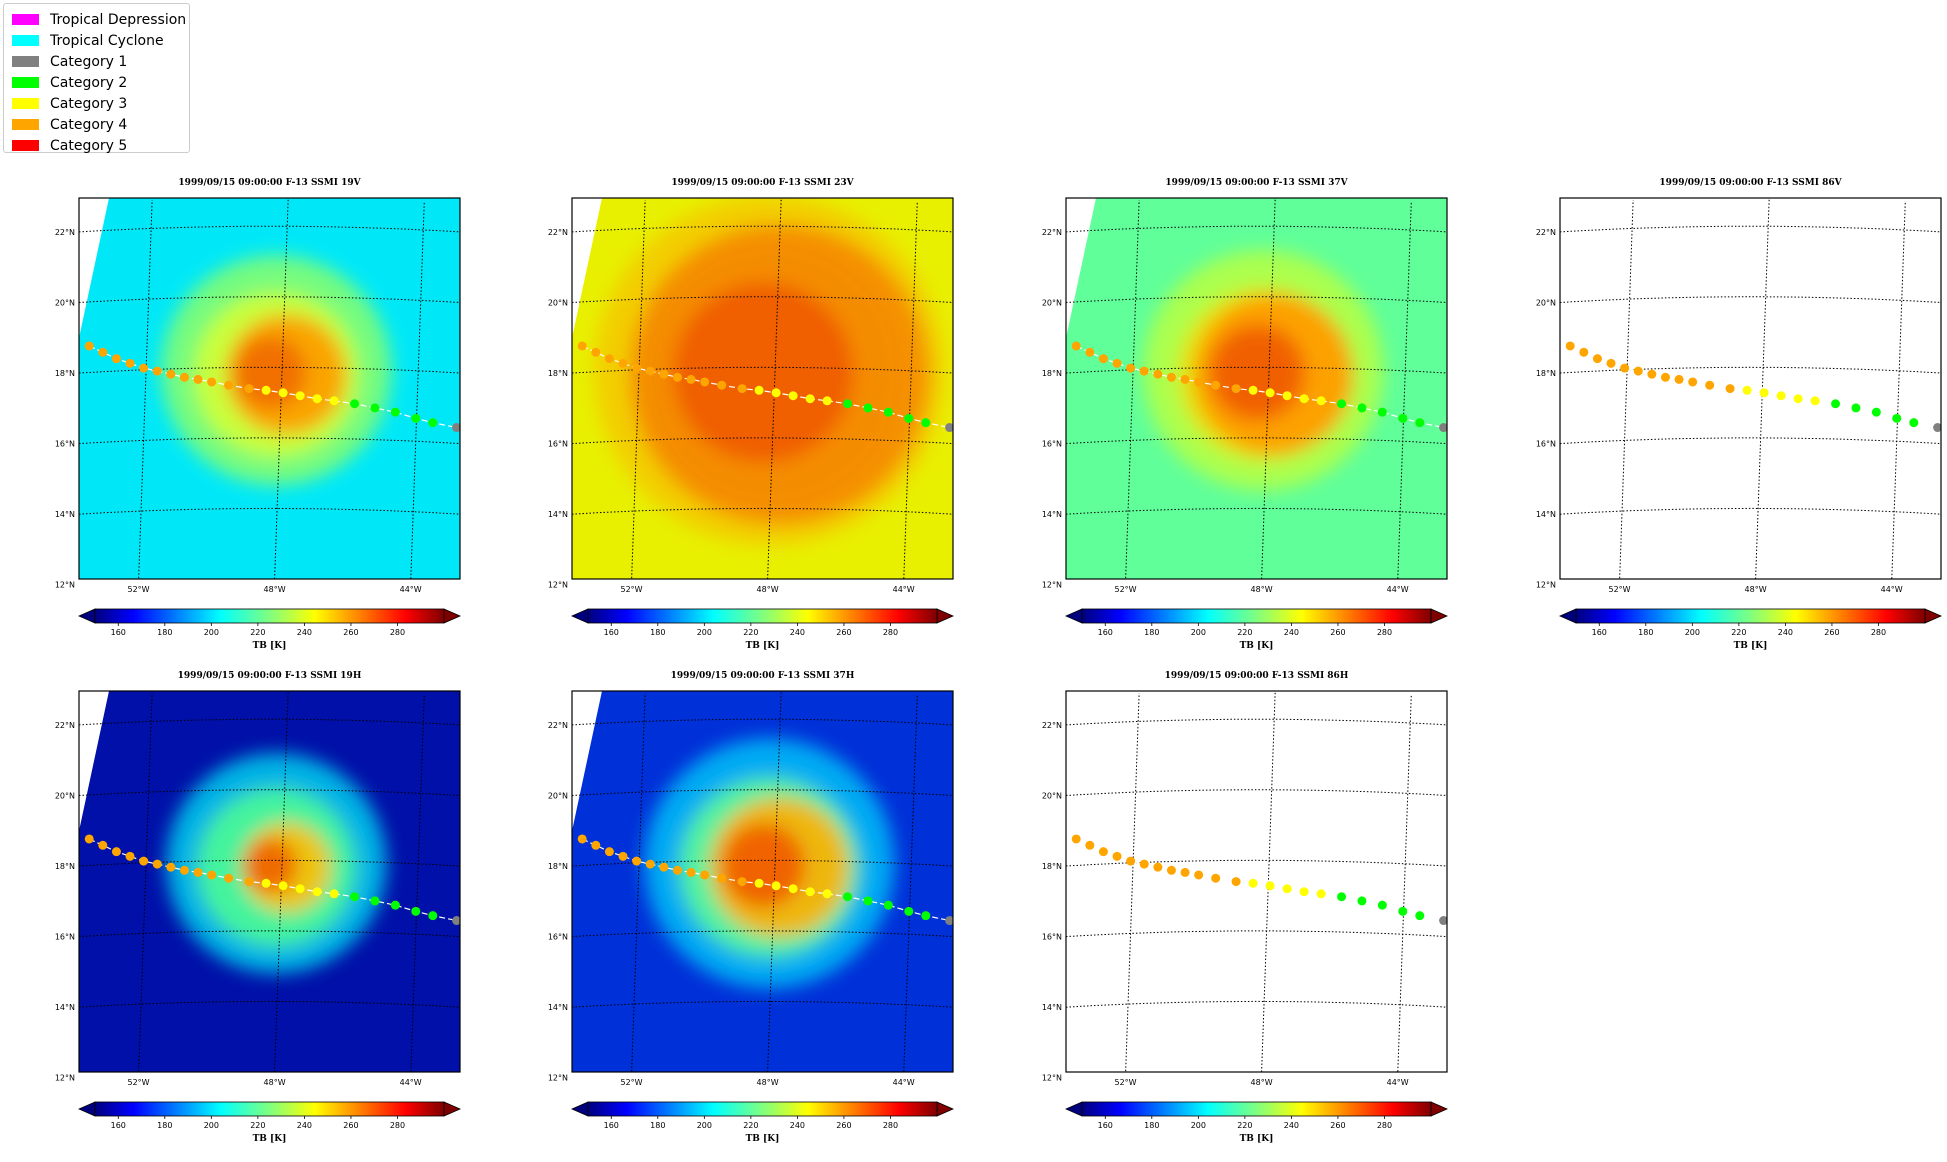  What do you see at coordinates (1256, 616) in the screenshot?
I see `colorbar-gradient` at bounding box center [1256, 616].